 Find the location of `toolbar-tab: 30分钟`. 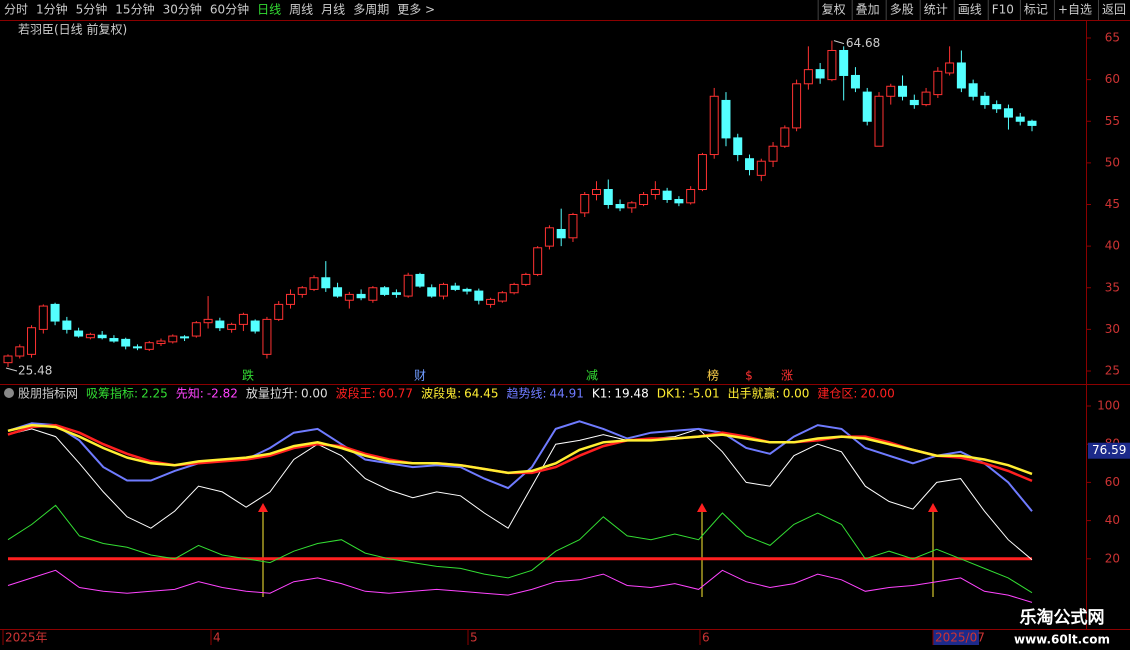

toolbar-tab: 30分钟 is located at coordinates (182, 9).